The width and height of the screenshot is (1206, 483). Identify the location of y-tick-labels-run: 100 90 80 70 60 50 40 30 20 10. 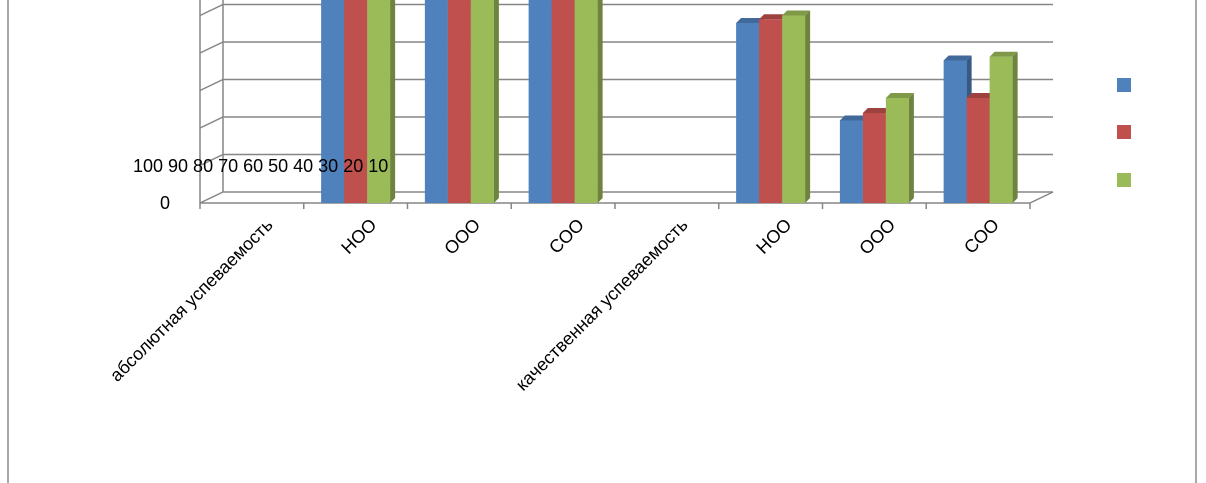
(260, 166).